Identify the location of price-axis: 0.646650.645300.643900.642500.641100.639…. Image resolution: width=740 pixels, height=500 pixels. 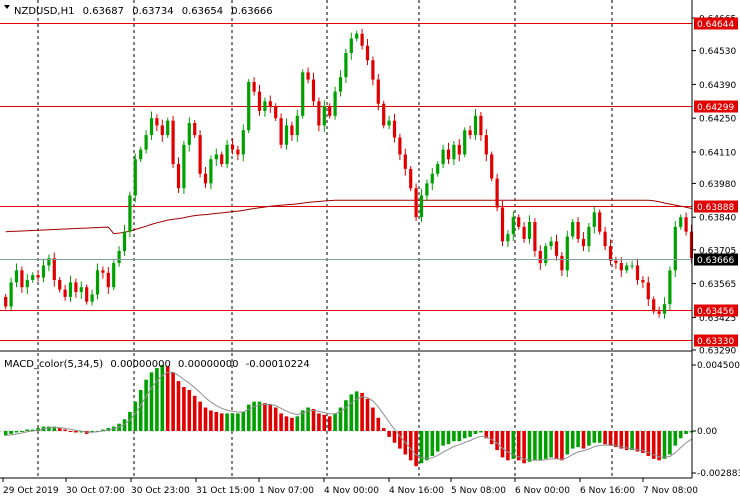
(714, 186).